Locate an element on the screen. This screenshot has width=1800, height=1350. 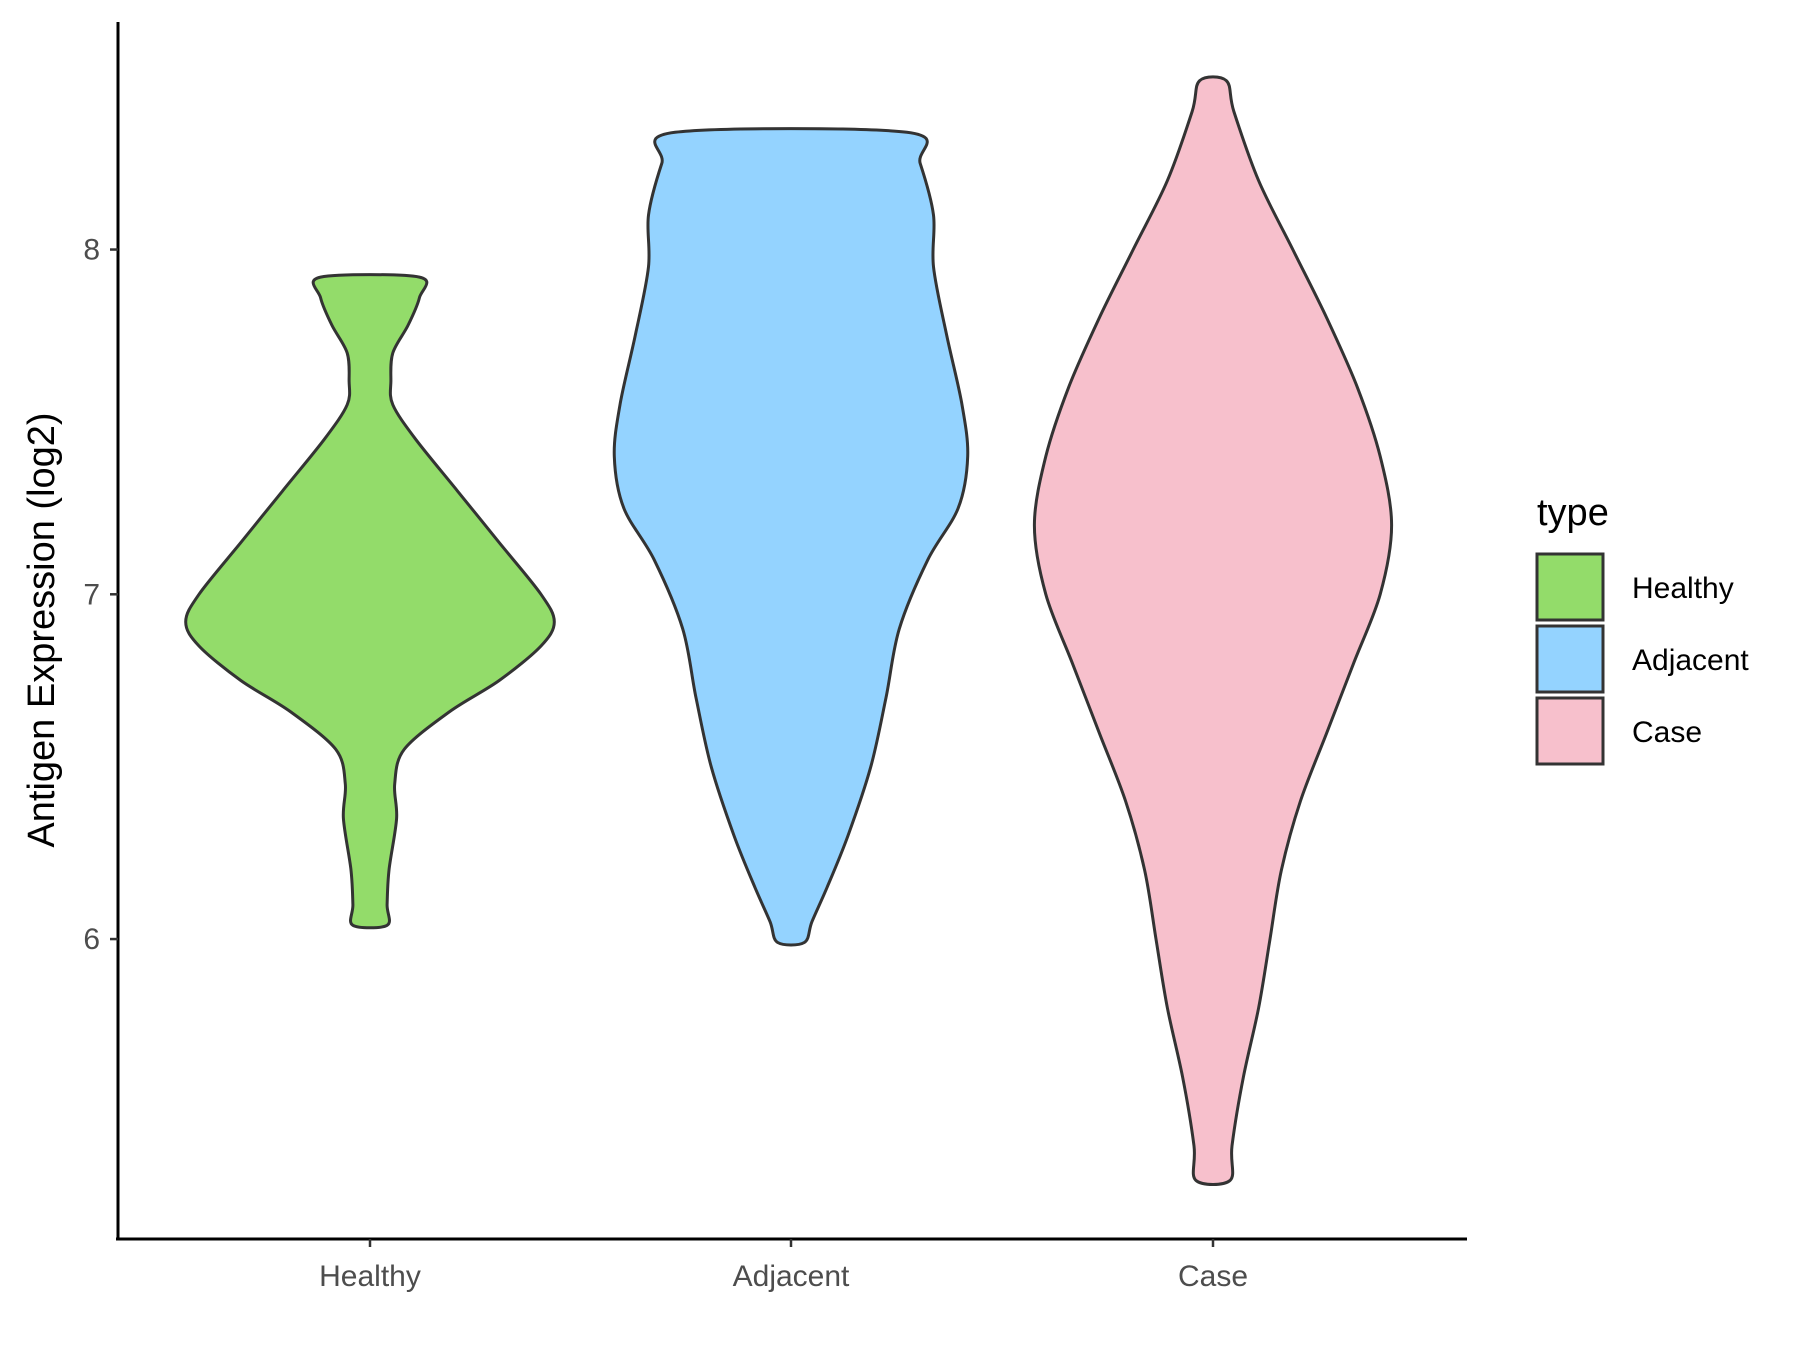
x-tick-label: Case is located at coordinates (1213, 1276).